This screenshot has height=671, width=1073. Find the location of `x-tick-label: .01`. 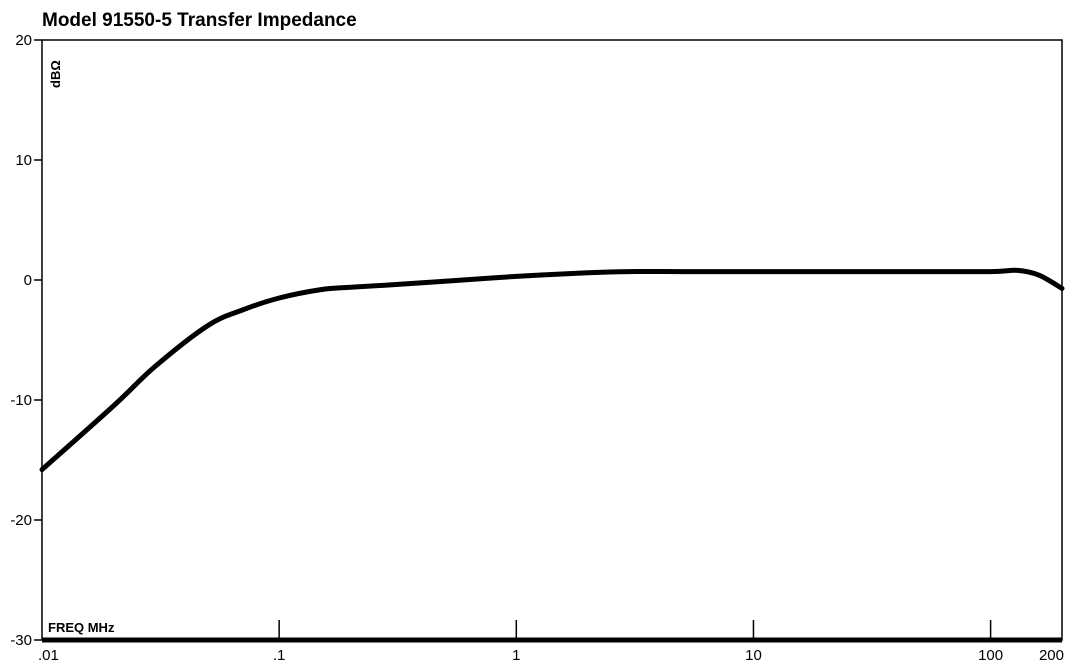

x-tick-label: .01 is located at coordinates (48, 655).